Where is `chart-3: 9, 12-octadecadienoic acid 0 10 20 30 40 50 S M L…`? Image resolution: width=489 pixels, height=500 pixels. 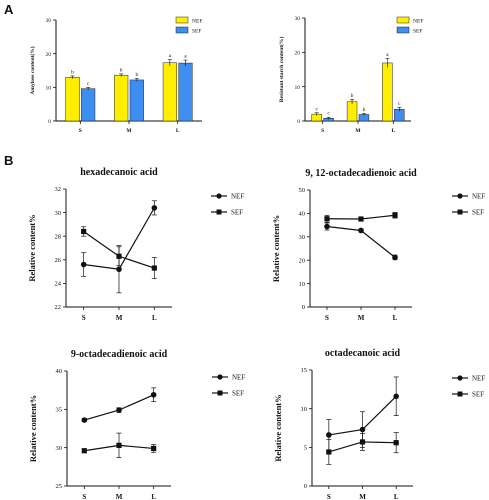
chart-3: 9, 12-octadecadienoic acid 0 10 20 30 40 50 S M L… is located at coordinates (378, 245).